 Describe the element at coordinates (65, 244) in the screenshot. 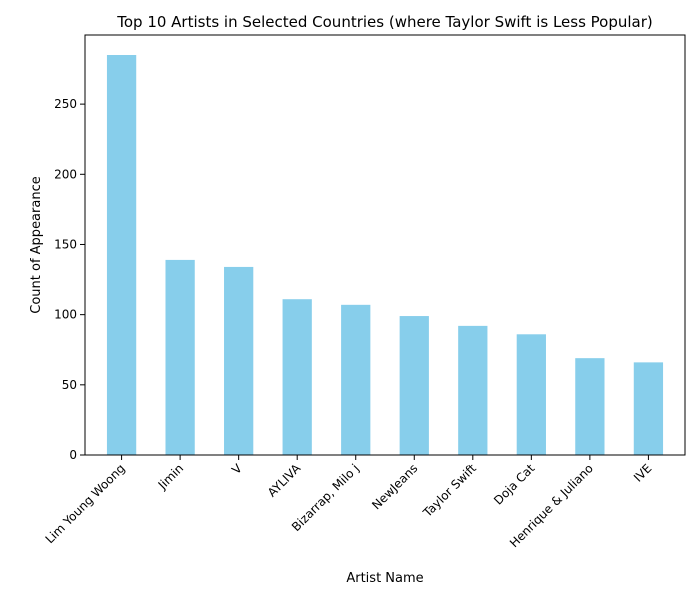

I see `y-tick-label: 150` at that location.